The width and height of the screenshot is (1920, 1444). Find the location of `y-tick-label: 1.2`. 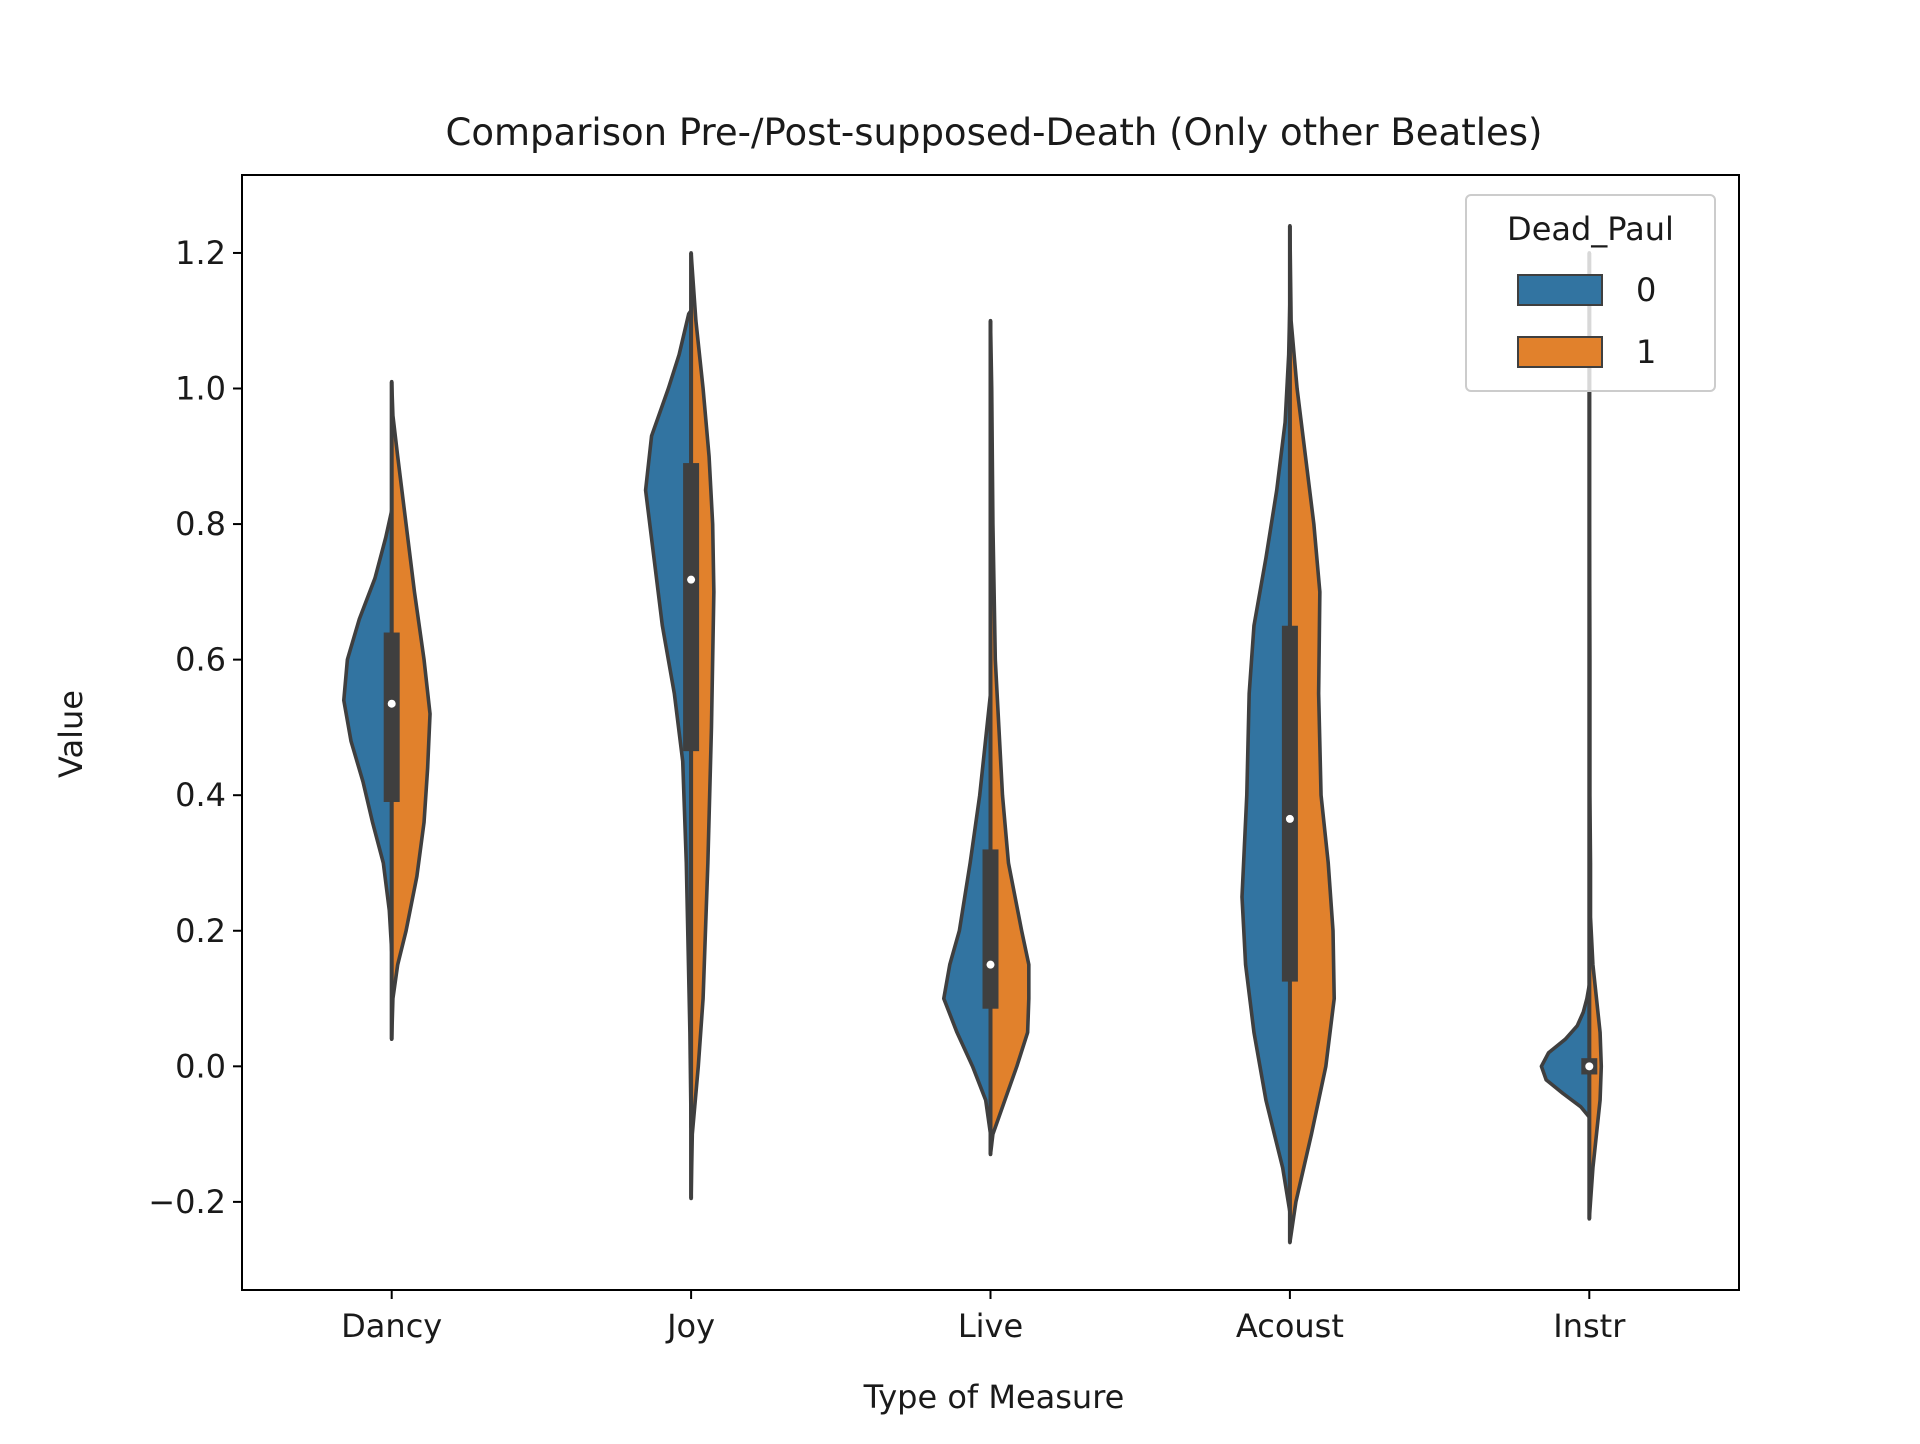

y-tick-label: 1.2 is located at coordinates (200, 253).